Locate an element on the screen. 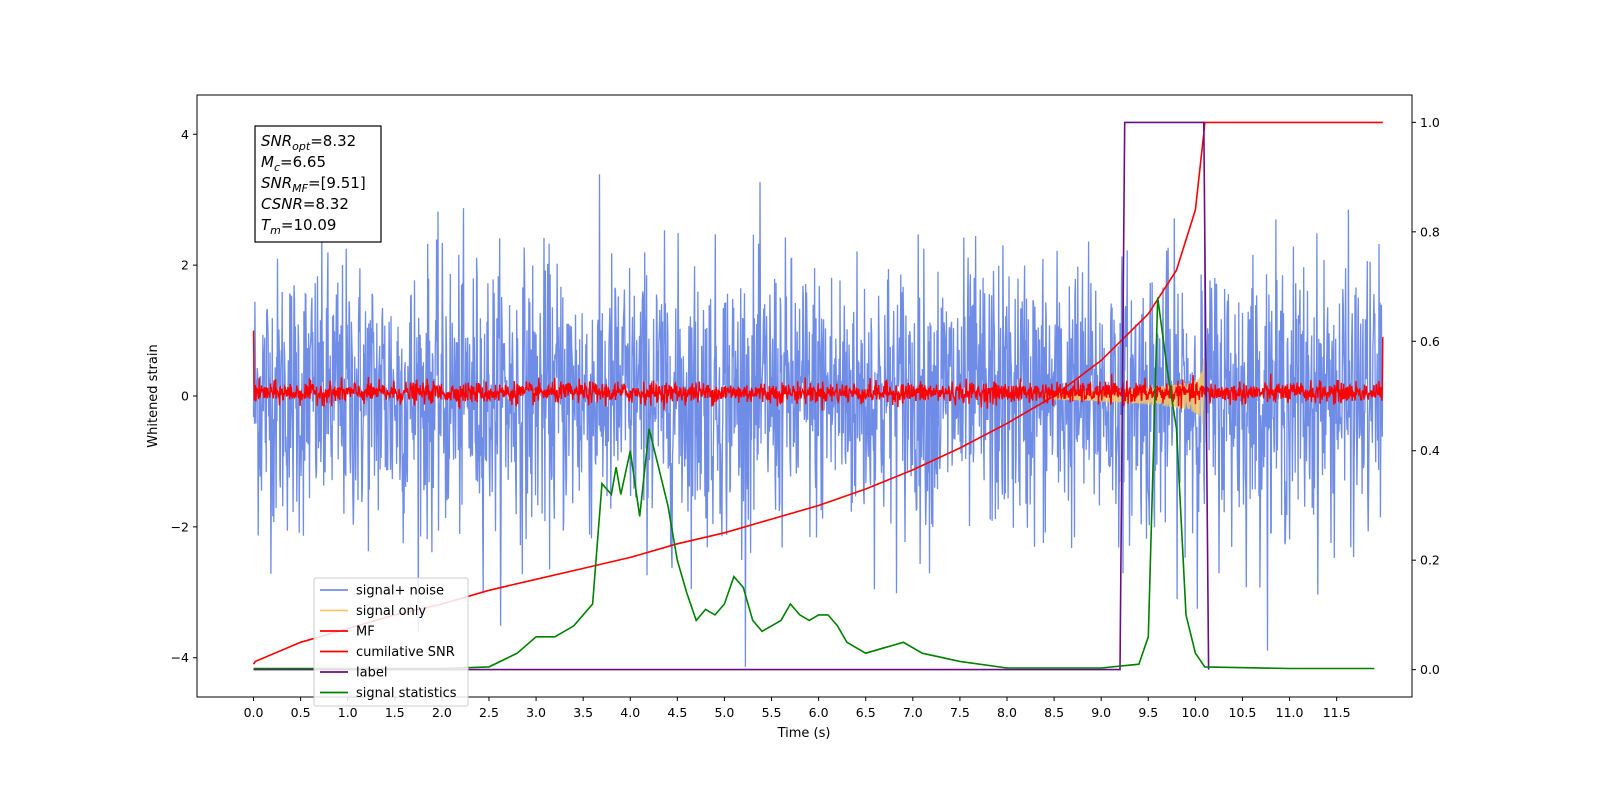 This screenshot has width=1600, height=800. x-tick-label: 0.0 is located at coordinates (254, 712).